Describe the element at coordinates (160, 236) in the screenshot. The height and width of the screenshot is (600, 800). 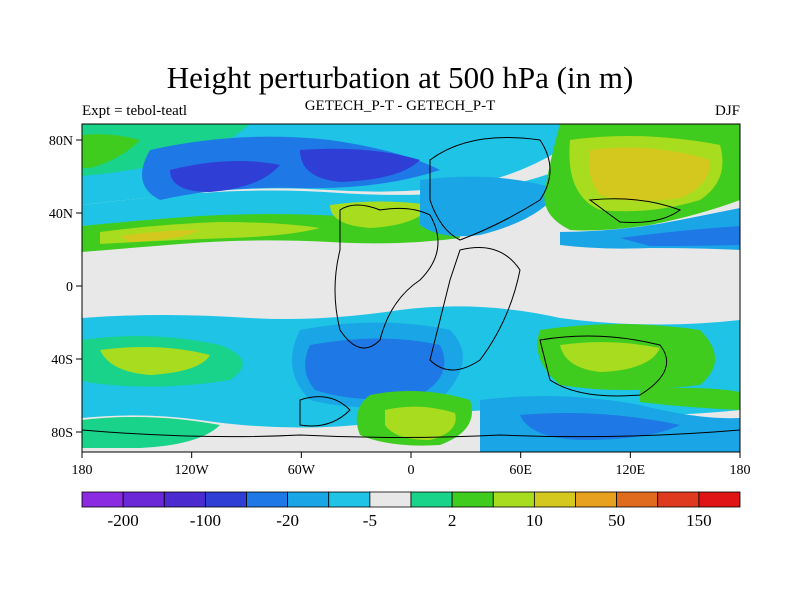
I see `contour-olive-north` at that location.